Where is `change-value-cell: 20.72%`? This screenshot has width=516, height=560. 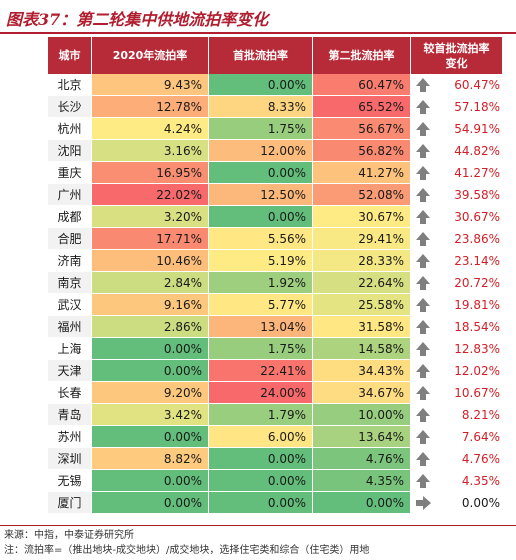
change-value-cell: 20.72% is located at coordinates (469, 283).